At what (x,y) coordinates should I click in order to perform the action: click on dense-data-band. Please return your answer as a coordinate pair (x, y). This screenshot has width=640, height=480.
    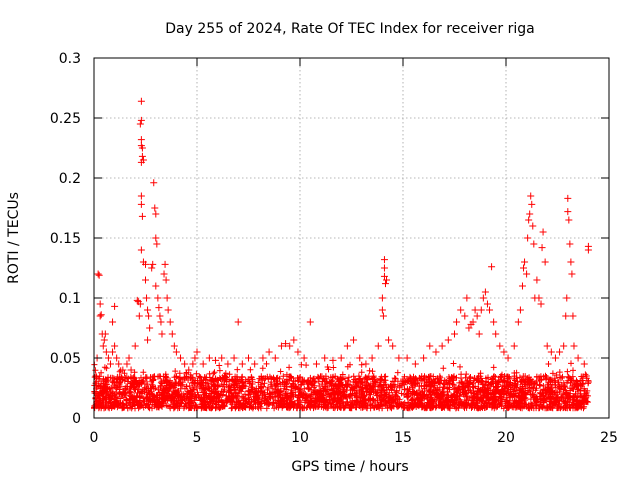
    Looking at the image, I should click on (341, 386).